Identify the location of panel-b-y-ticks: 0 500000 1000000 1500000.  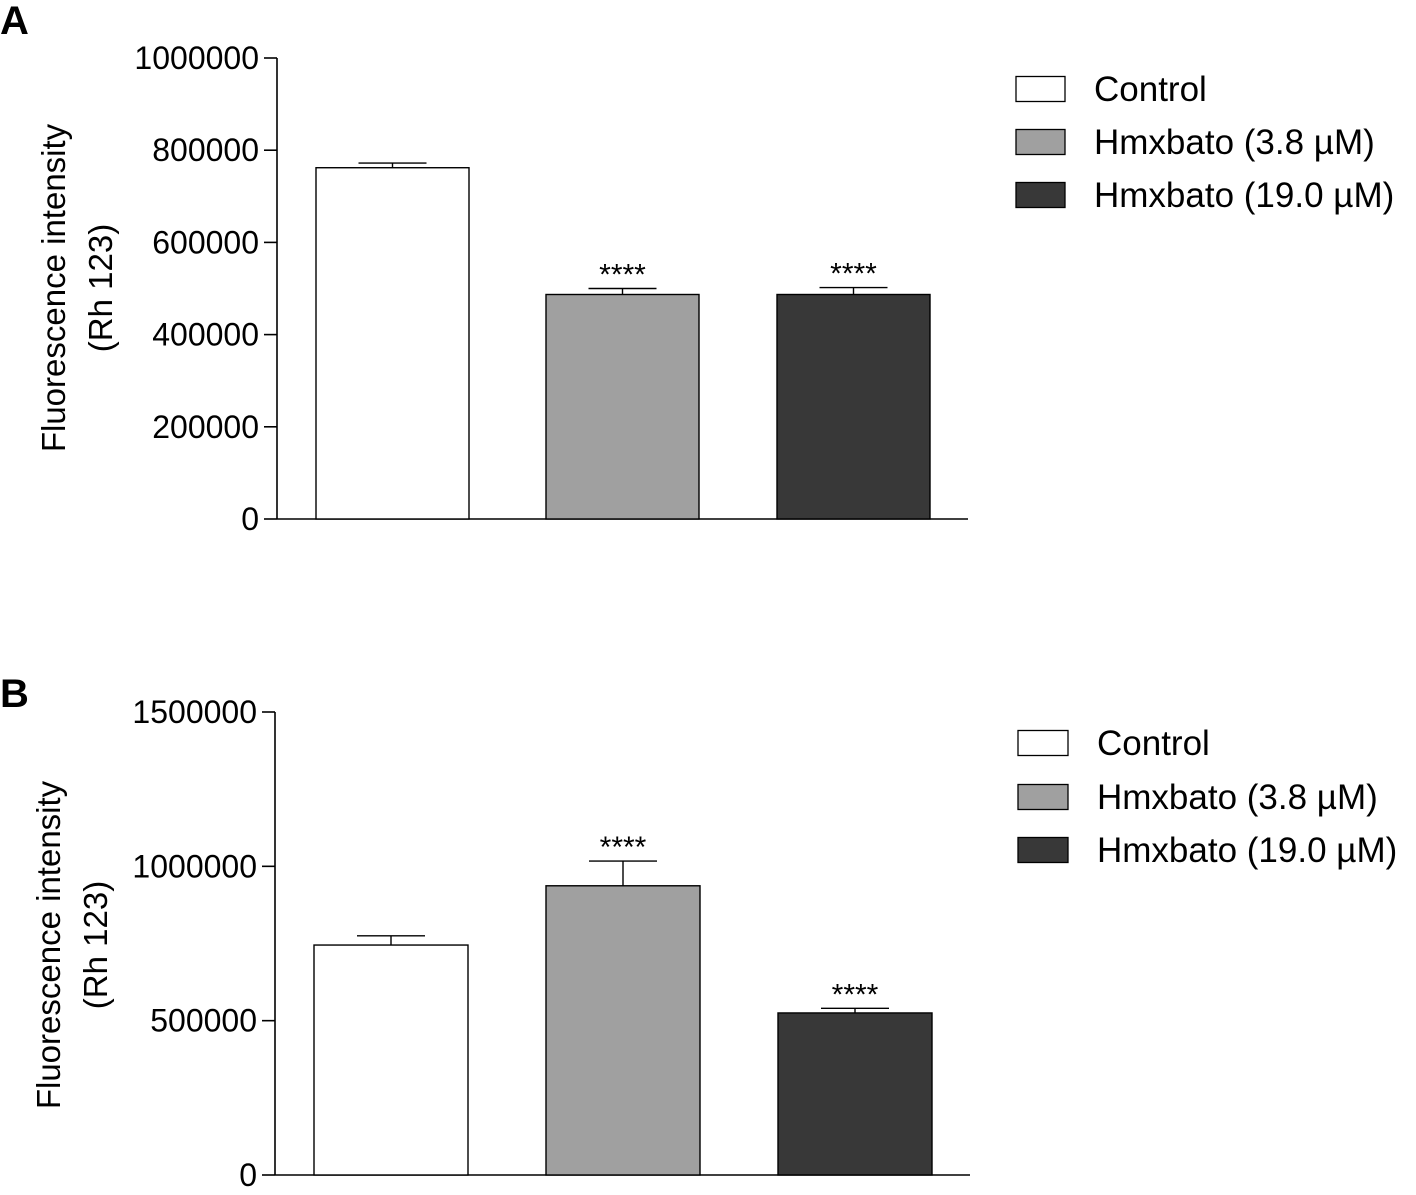
(203, 943).